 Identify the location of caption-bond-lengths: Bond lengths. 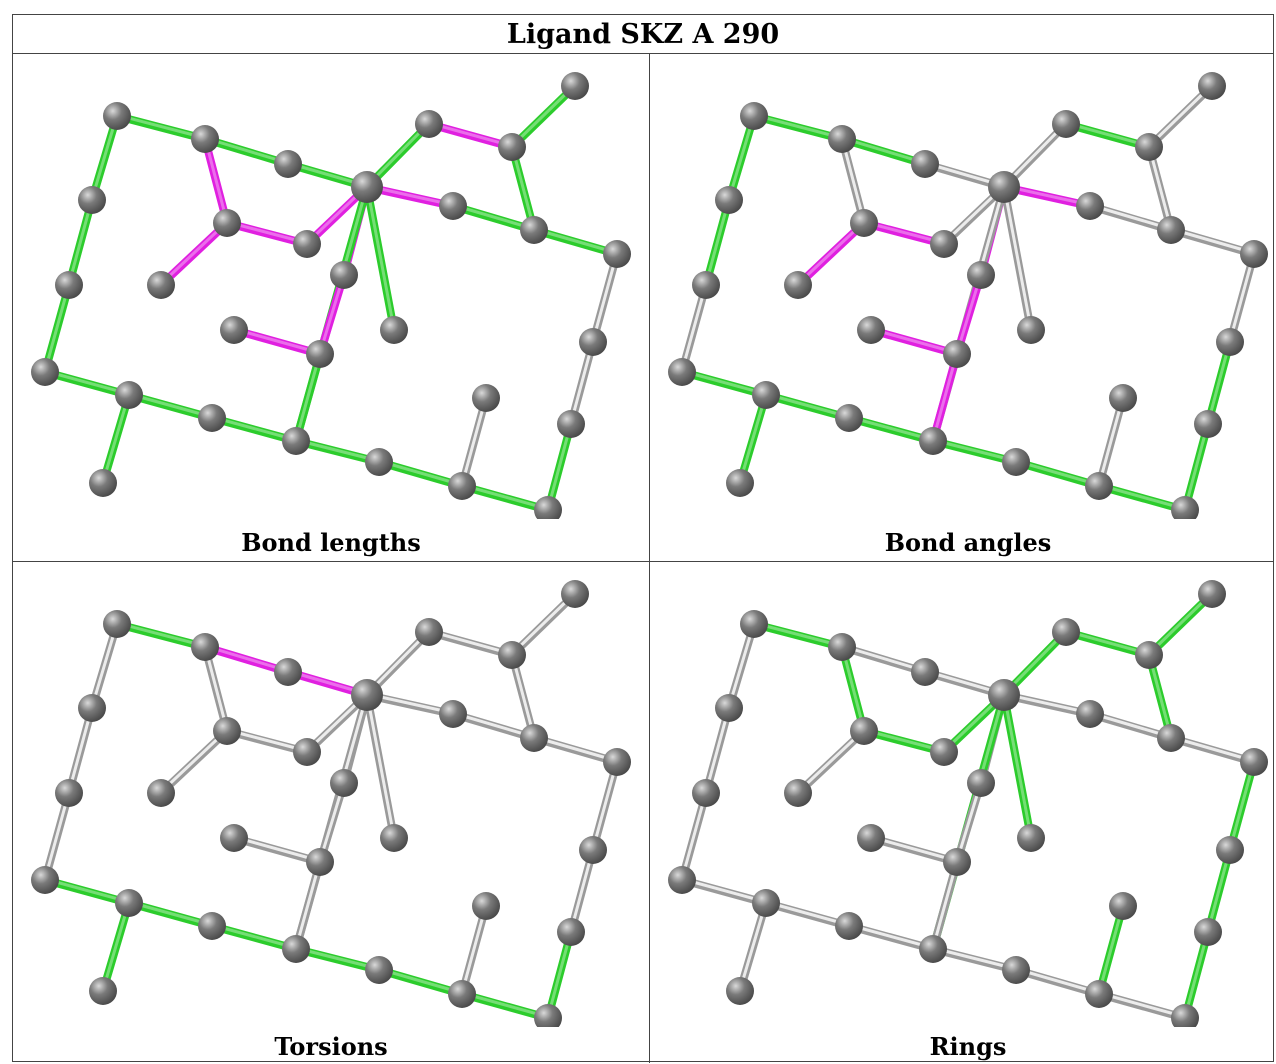
(331, 542).